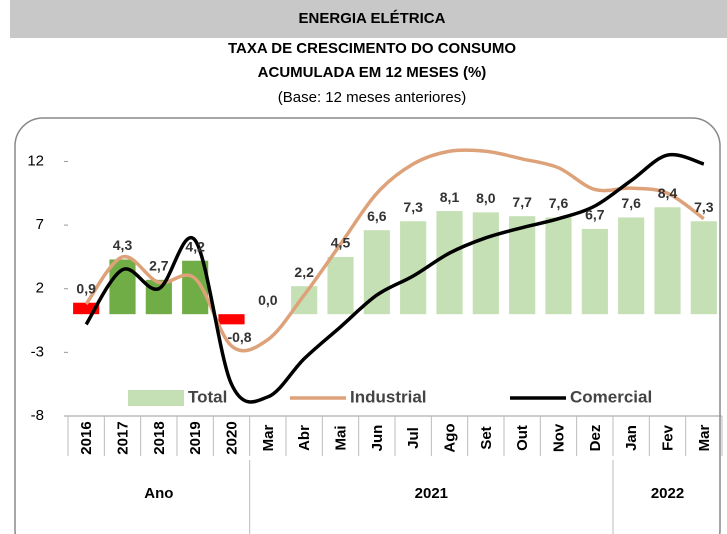  Describe the element at coordinates (486, 198) in the screenshot. I see `data-label: 8,0` at that location.